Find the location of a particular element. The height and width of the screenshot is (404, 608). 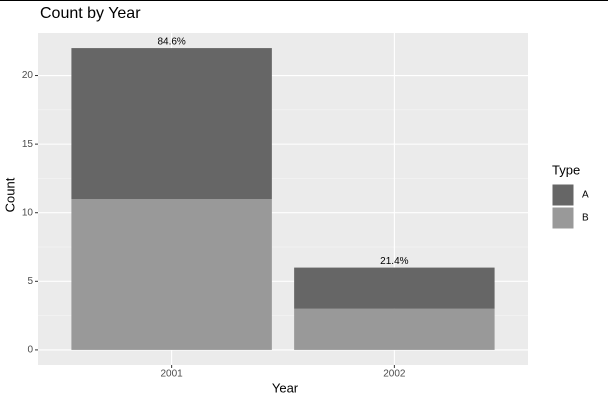

legend-label: B is located at coordinates (585, 218).